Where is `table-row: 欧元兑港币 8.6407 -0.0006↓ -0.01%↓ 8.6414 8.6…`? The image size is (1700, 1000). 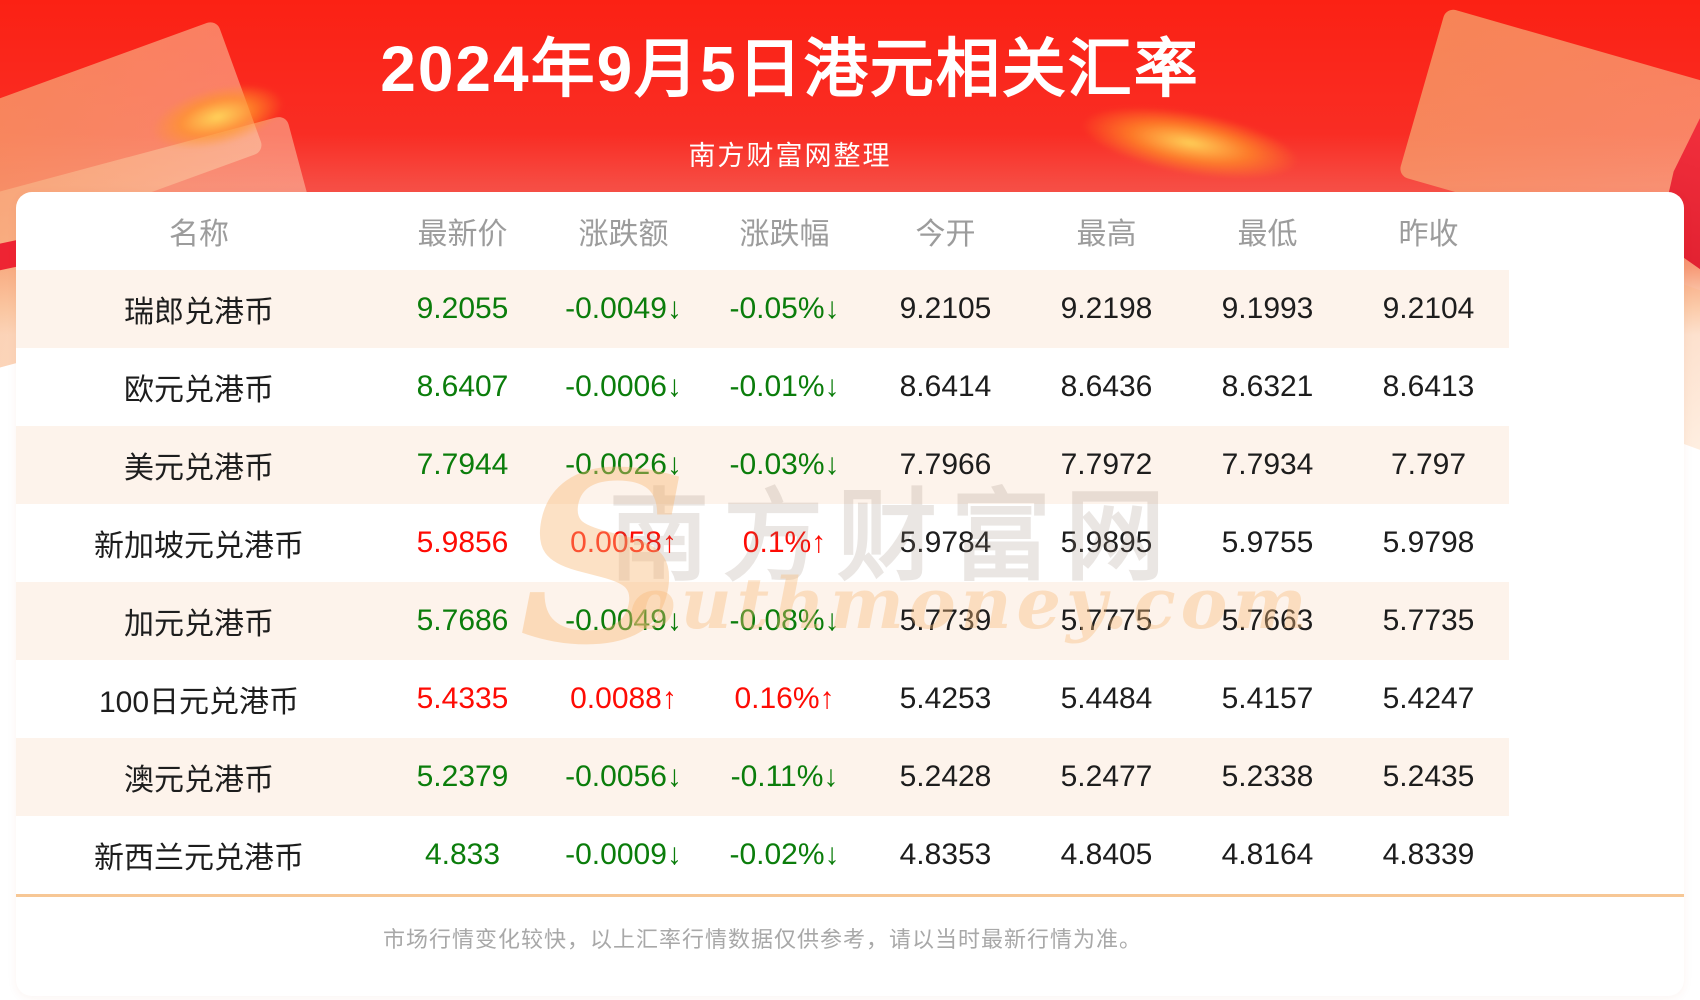
table-row: 欧元兑港币 8.6407 -0.0006↓ -0.01%↓ 8.6414 8.6… is located at coordinates (762, 387).